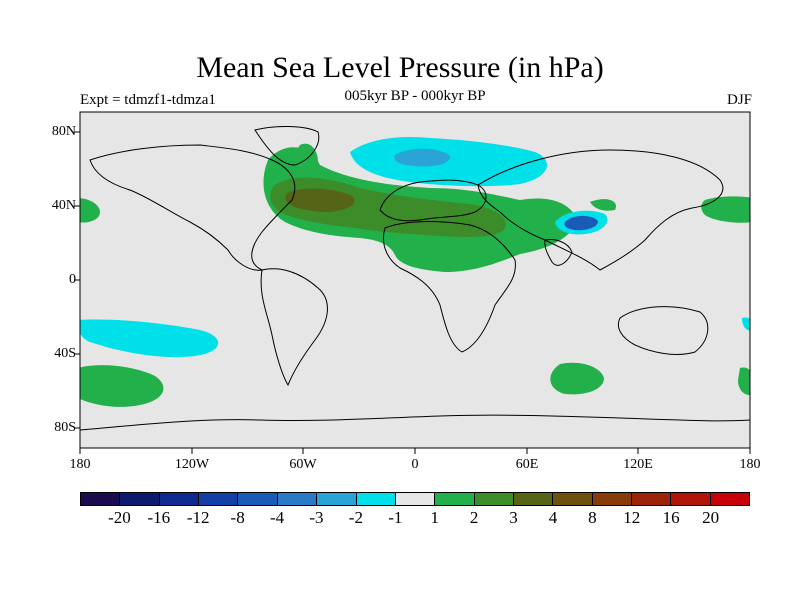 The image size is (800, 600). Describe the element at coordinates (577, 378) in the screenshot. I see `positive-anomaly-southern-atlantic` at that location.